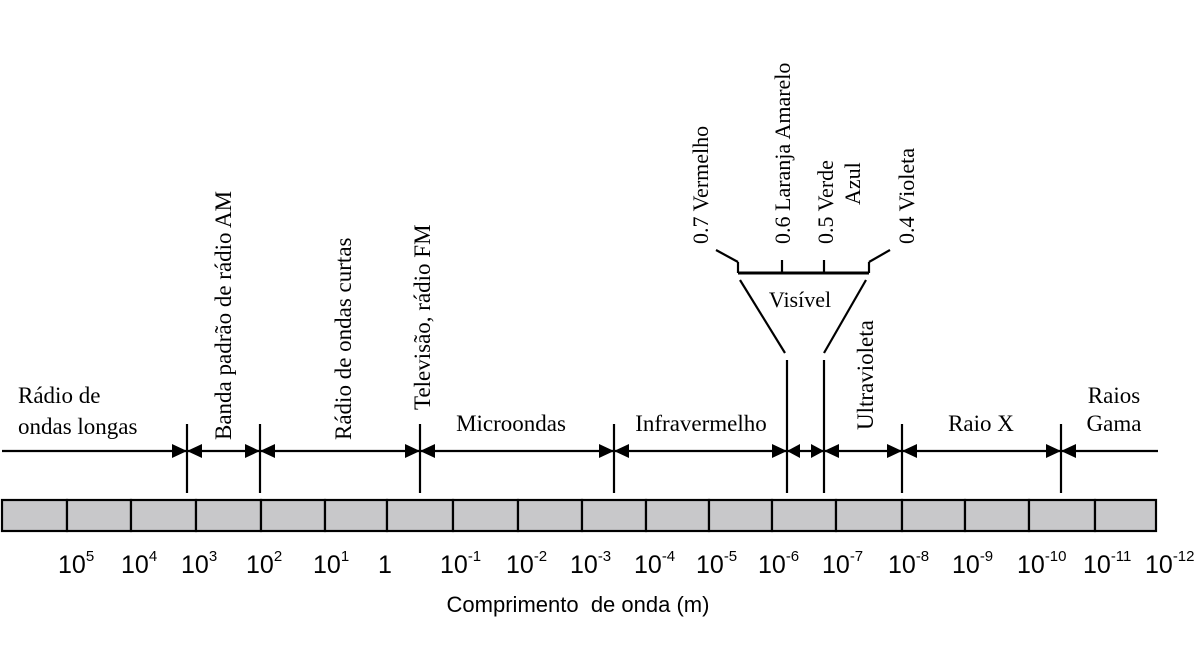  Describe the element at coordinates (422, 317) in the screenshot. I see `band-label-tv-fm: Televisão, rádio FM` at that location.